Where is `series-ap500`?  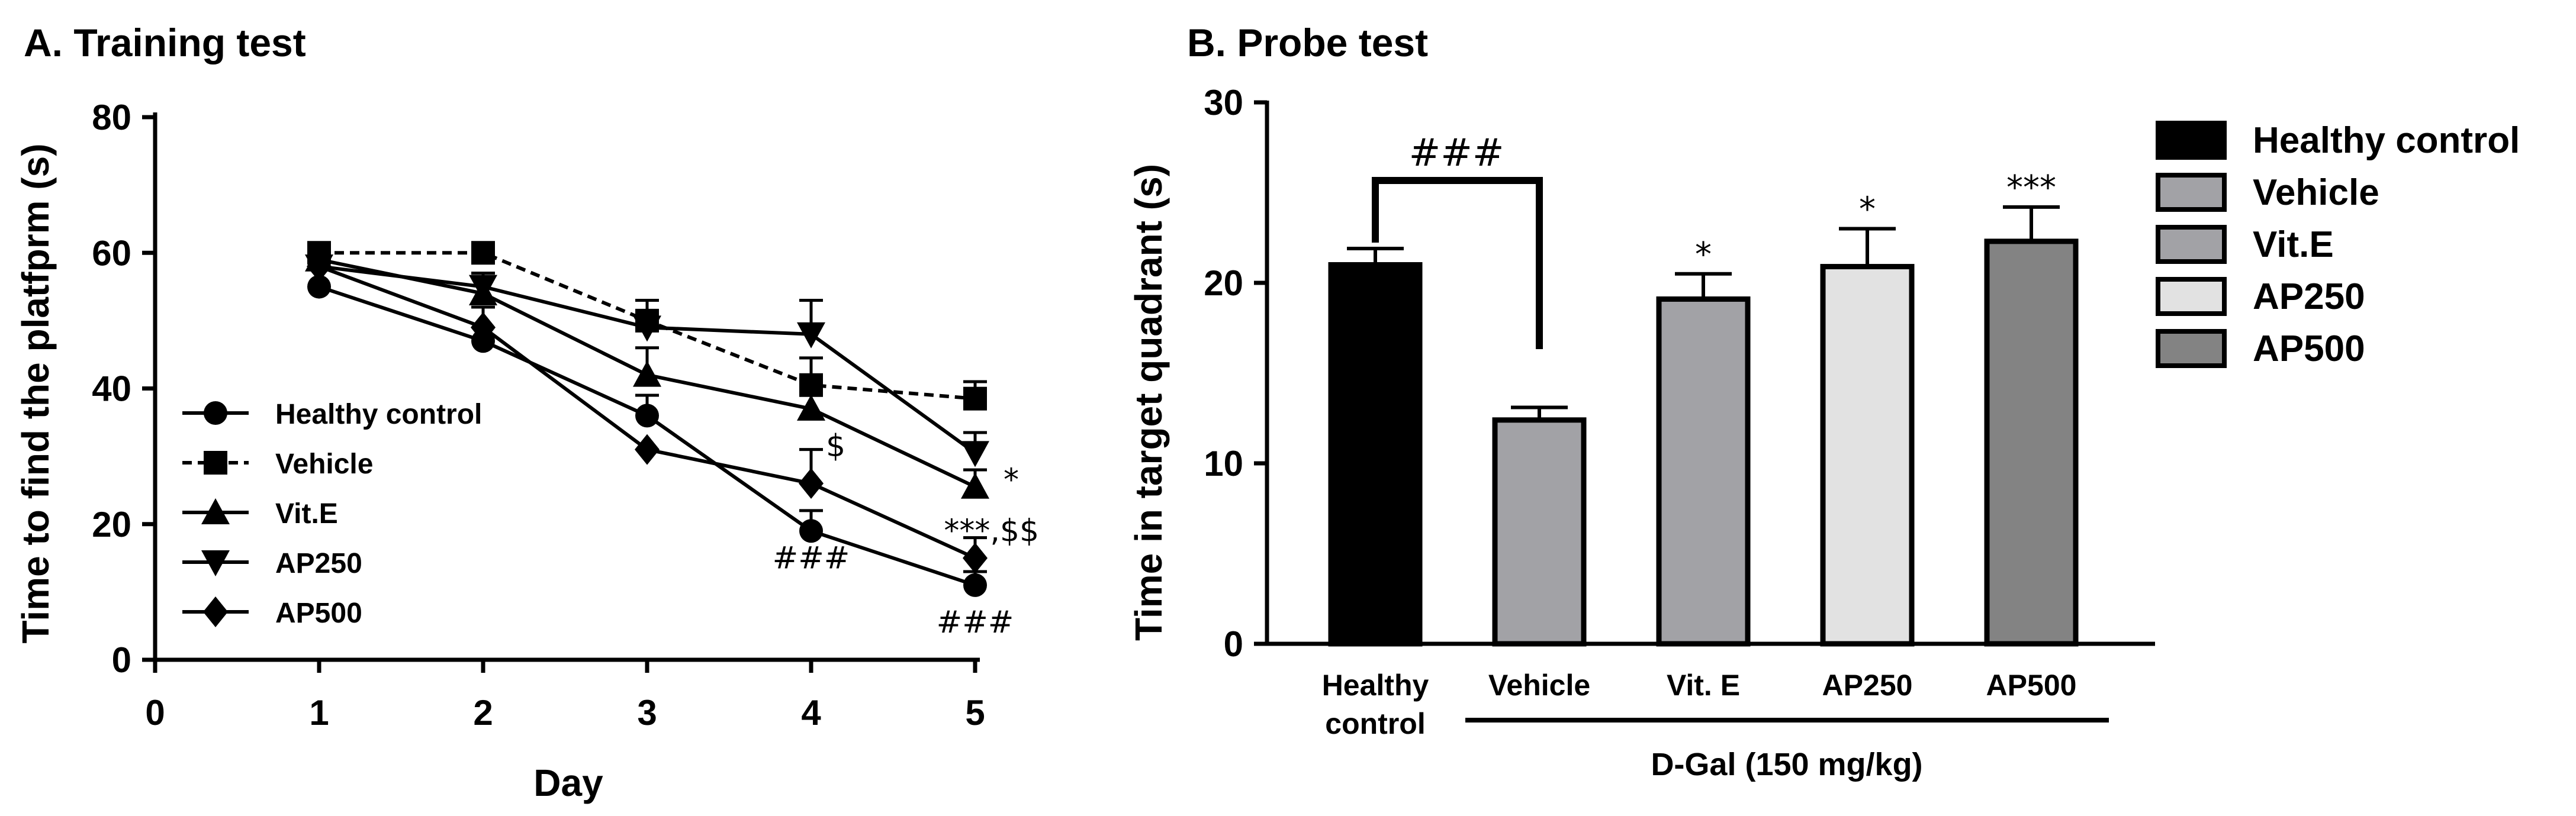
series-ap500 is located at coordinates (648, 413).